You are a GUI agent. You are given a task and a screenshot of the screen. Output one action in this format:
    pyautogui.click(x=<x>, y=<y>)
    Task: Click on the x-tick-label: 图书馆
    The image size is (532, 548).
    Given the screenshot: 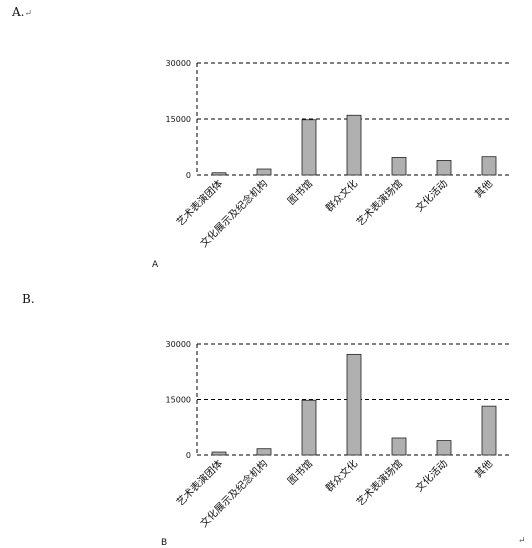 What is the action you would take?
    pyautogui.click(x=300, y=192)
    